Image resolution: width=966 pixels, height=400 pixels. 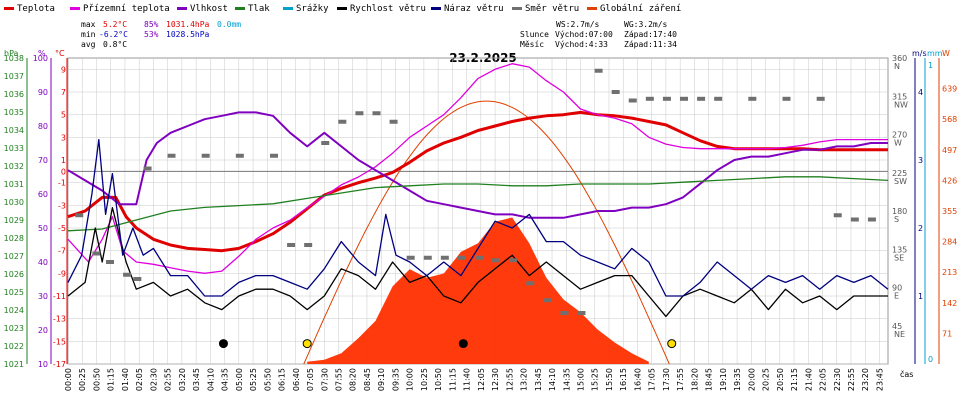 What do you see at coordinates (182, 379) in the screenshot?
I see `x-tick: 03:20` at bounding box center [182, 379].